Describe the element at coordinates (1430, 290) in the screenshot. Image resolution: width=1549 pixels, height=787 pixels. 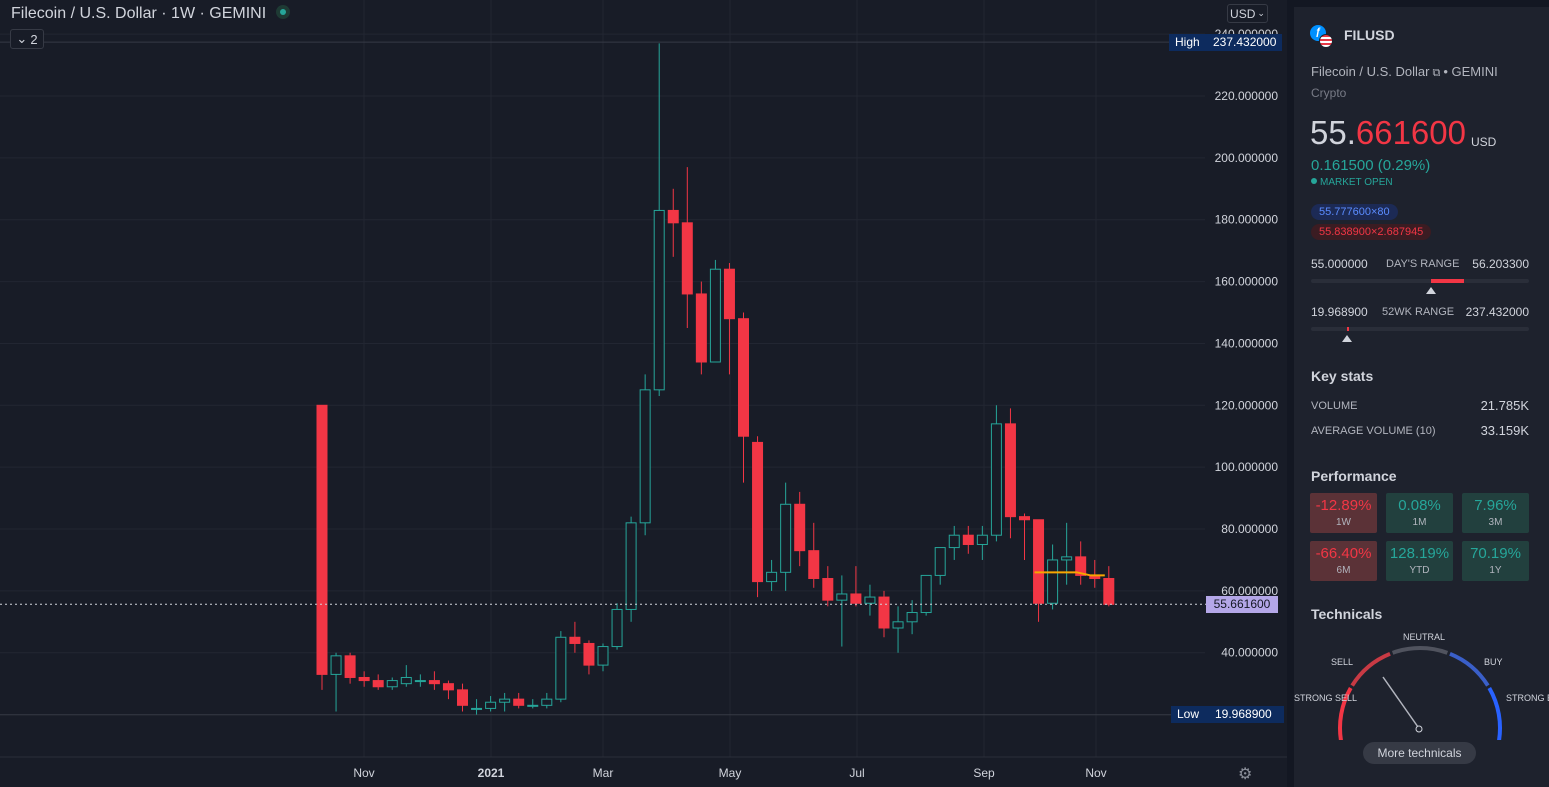
I see `days-range-marker-icon` at that location.